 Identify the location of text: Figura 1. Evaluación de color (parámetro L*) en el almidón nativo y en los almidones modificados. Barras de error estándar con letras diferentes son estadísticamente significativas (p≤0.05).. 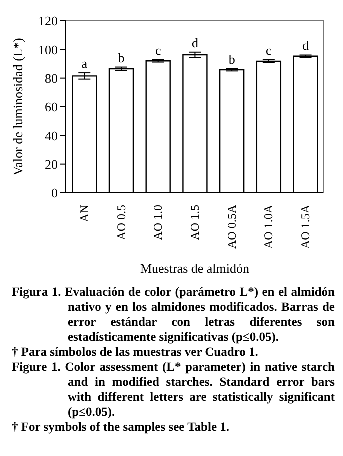
(173, 315).